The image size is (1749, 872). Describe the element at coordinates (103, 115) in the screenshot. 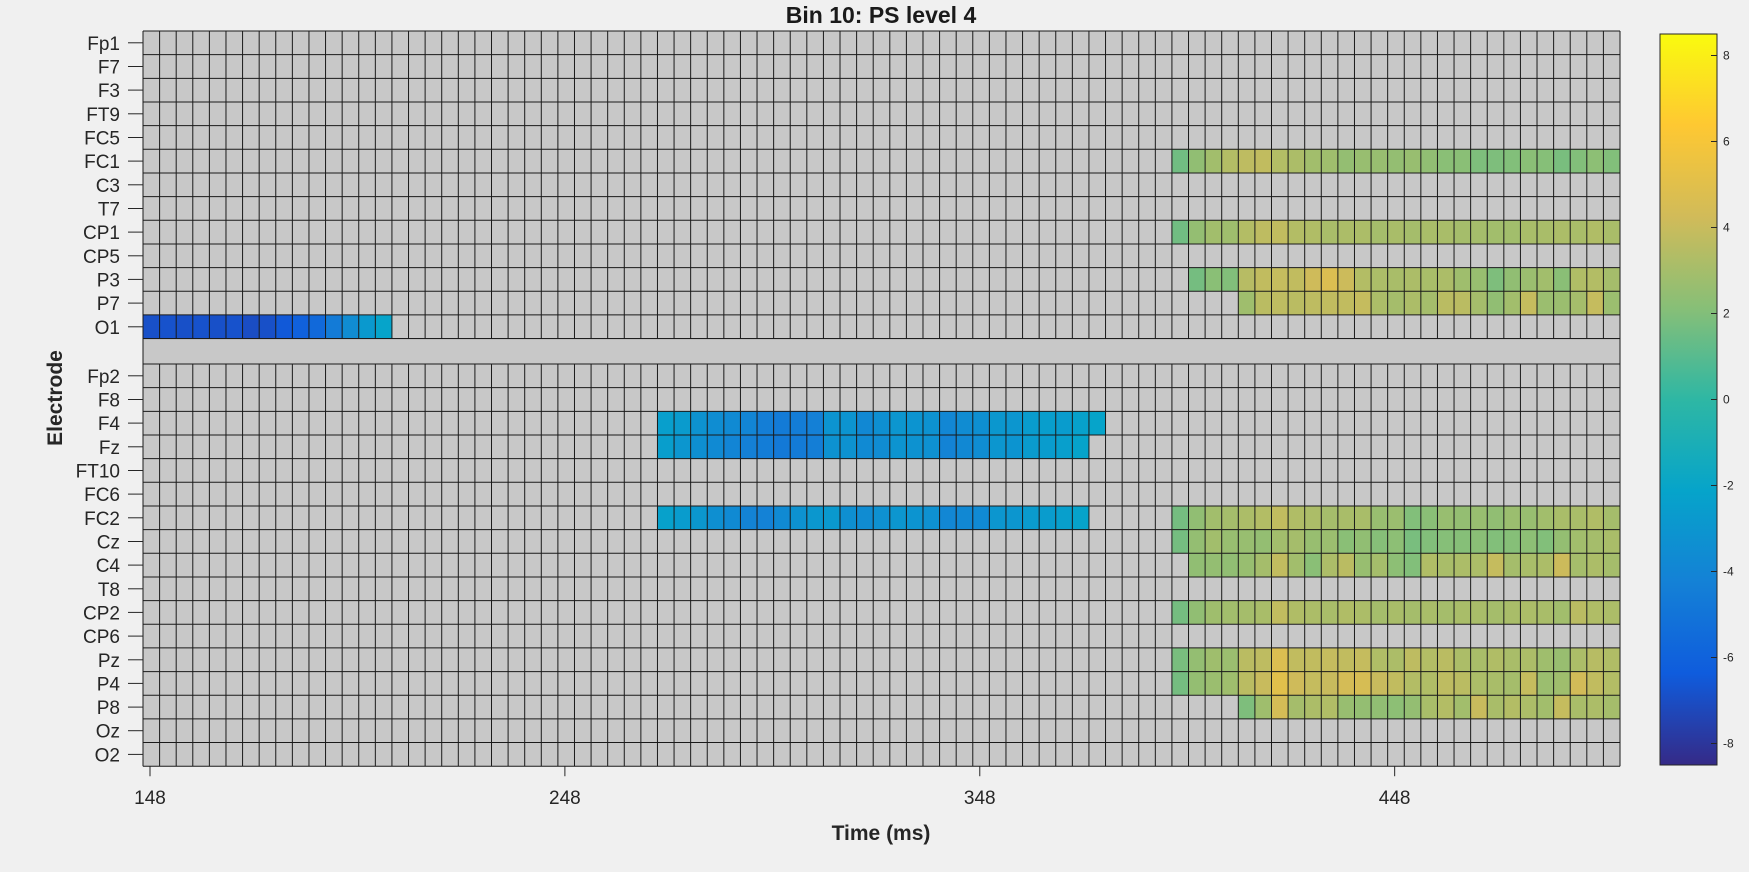

I see `row-label-FT9: FT9` at that location.